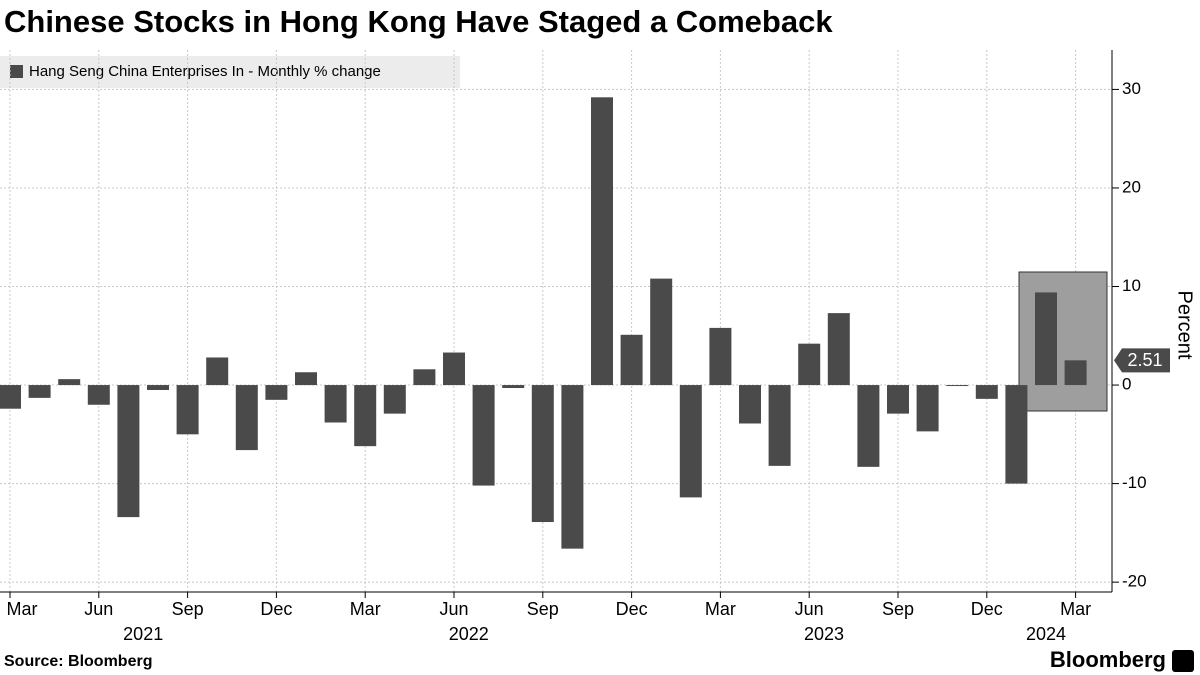 The width and height of the screenshot is (1200, 675). What do you see at coordinates (1131, 186) in the screenshot?
I see `y-tick-label: 20` at bounding box center [1131, 186].